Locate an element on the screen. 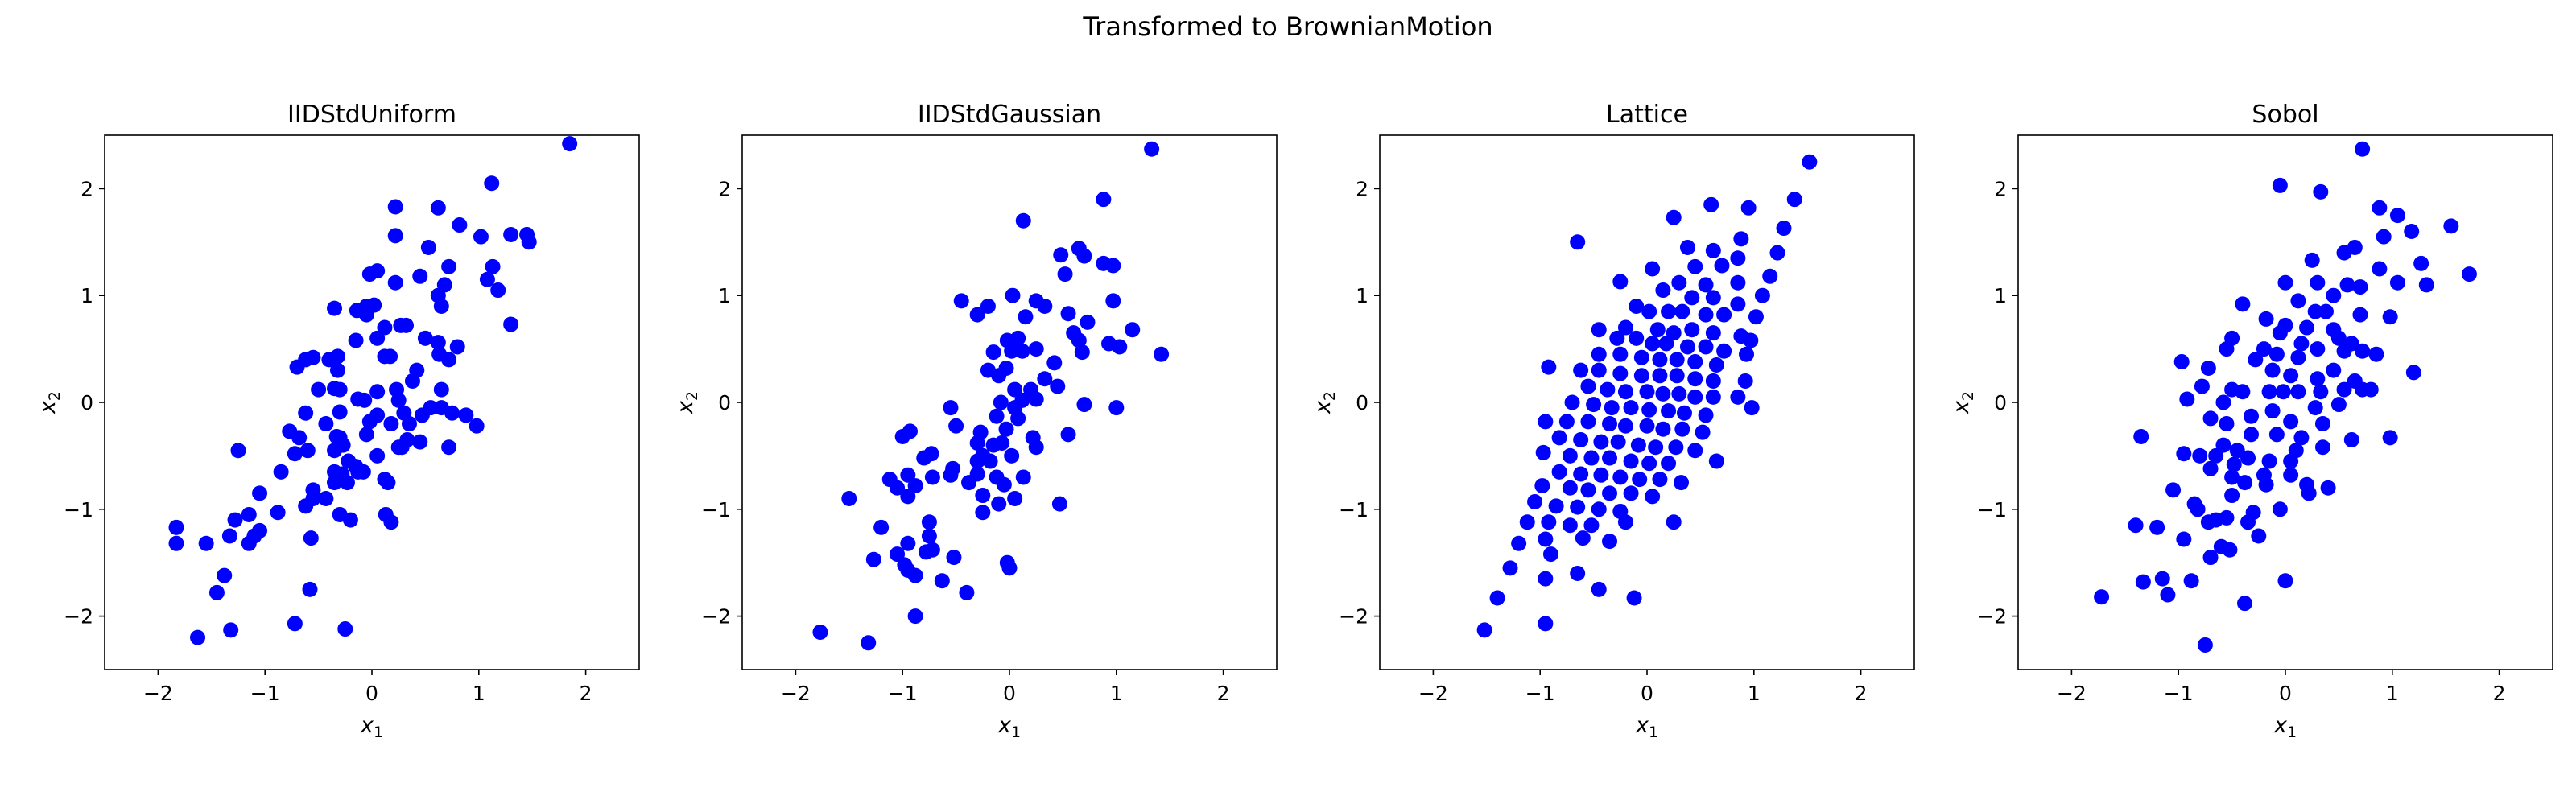  subplot-title: IIDStdGaussian is located at coordinates (1009, 115).